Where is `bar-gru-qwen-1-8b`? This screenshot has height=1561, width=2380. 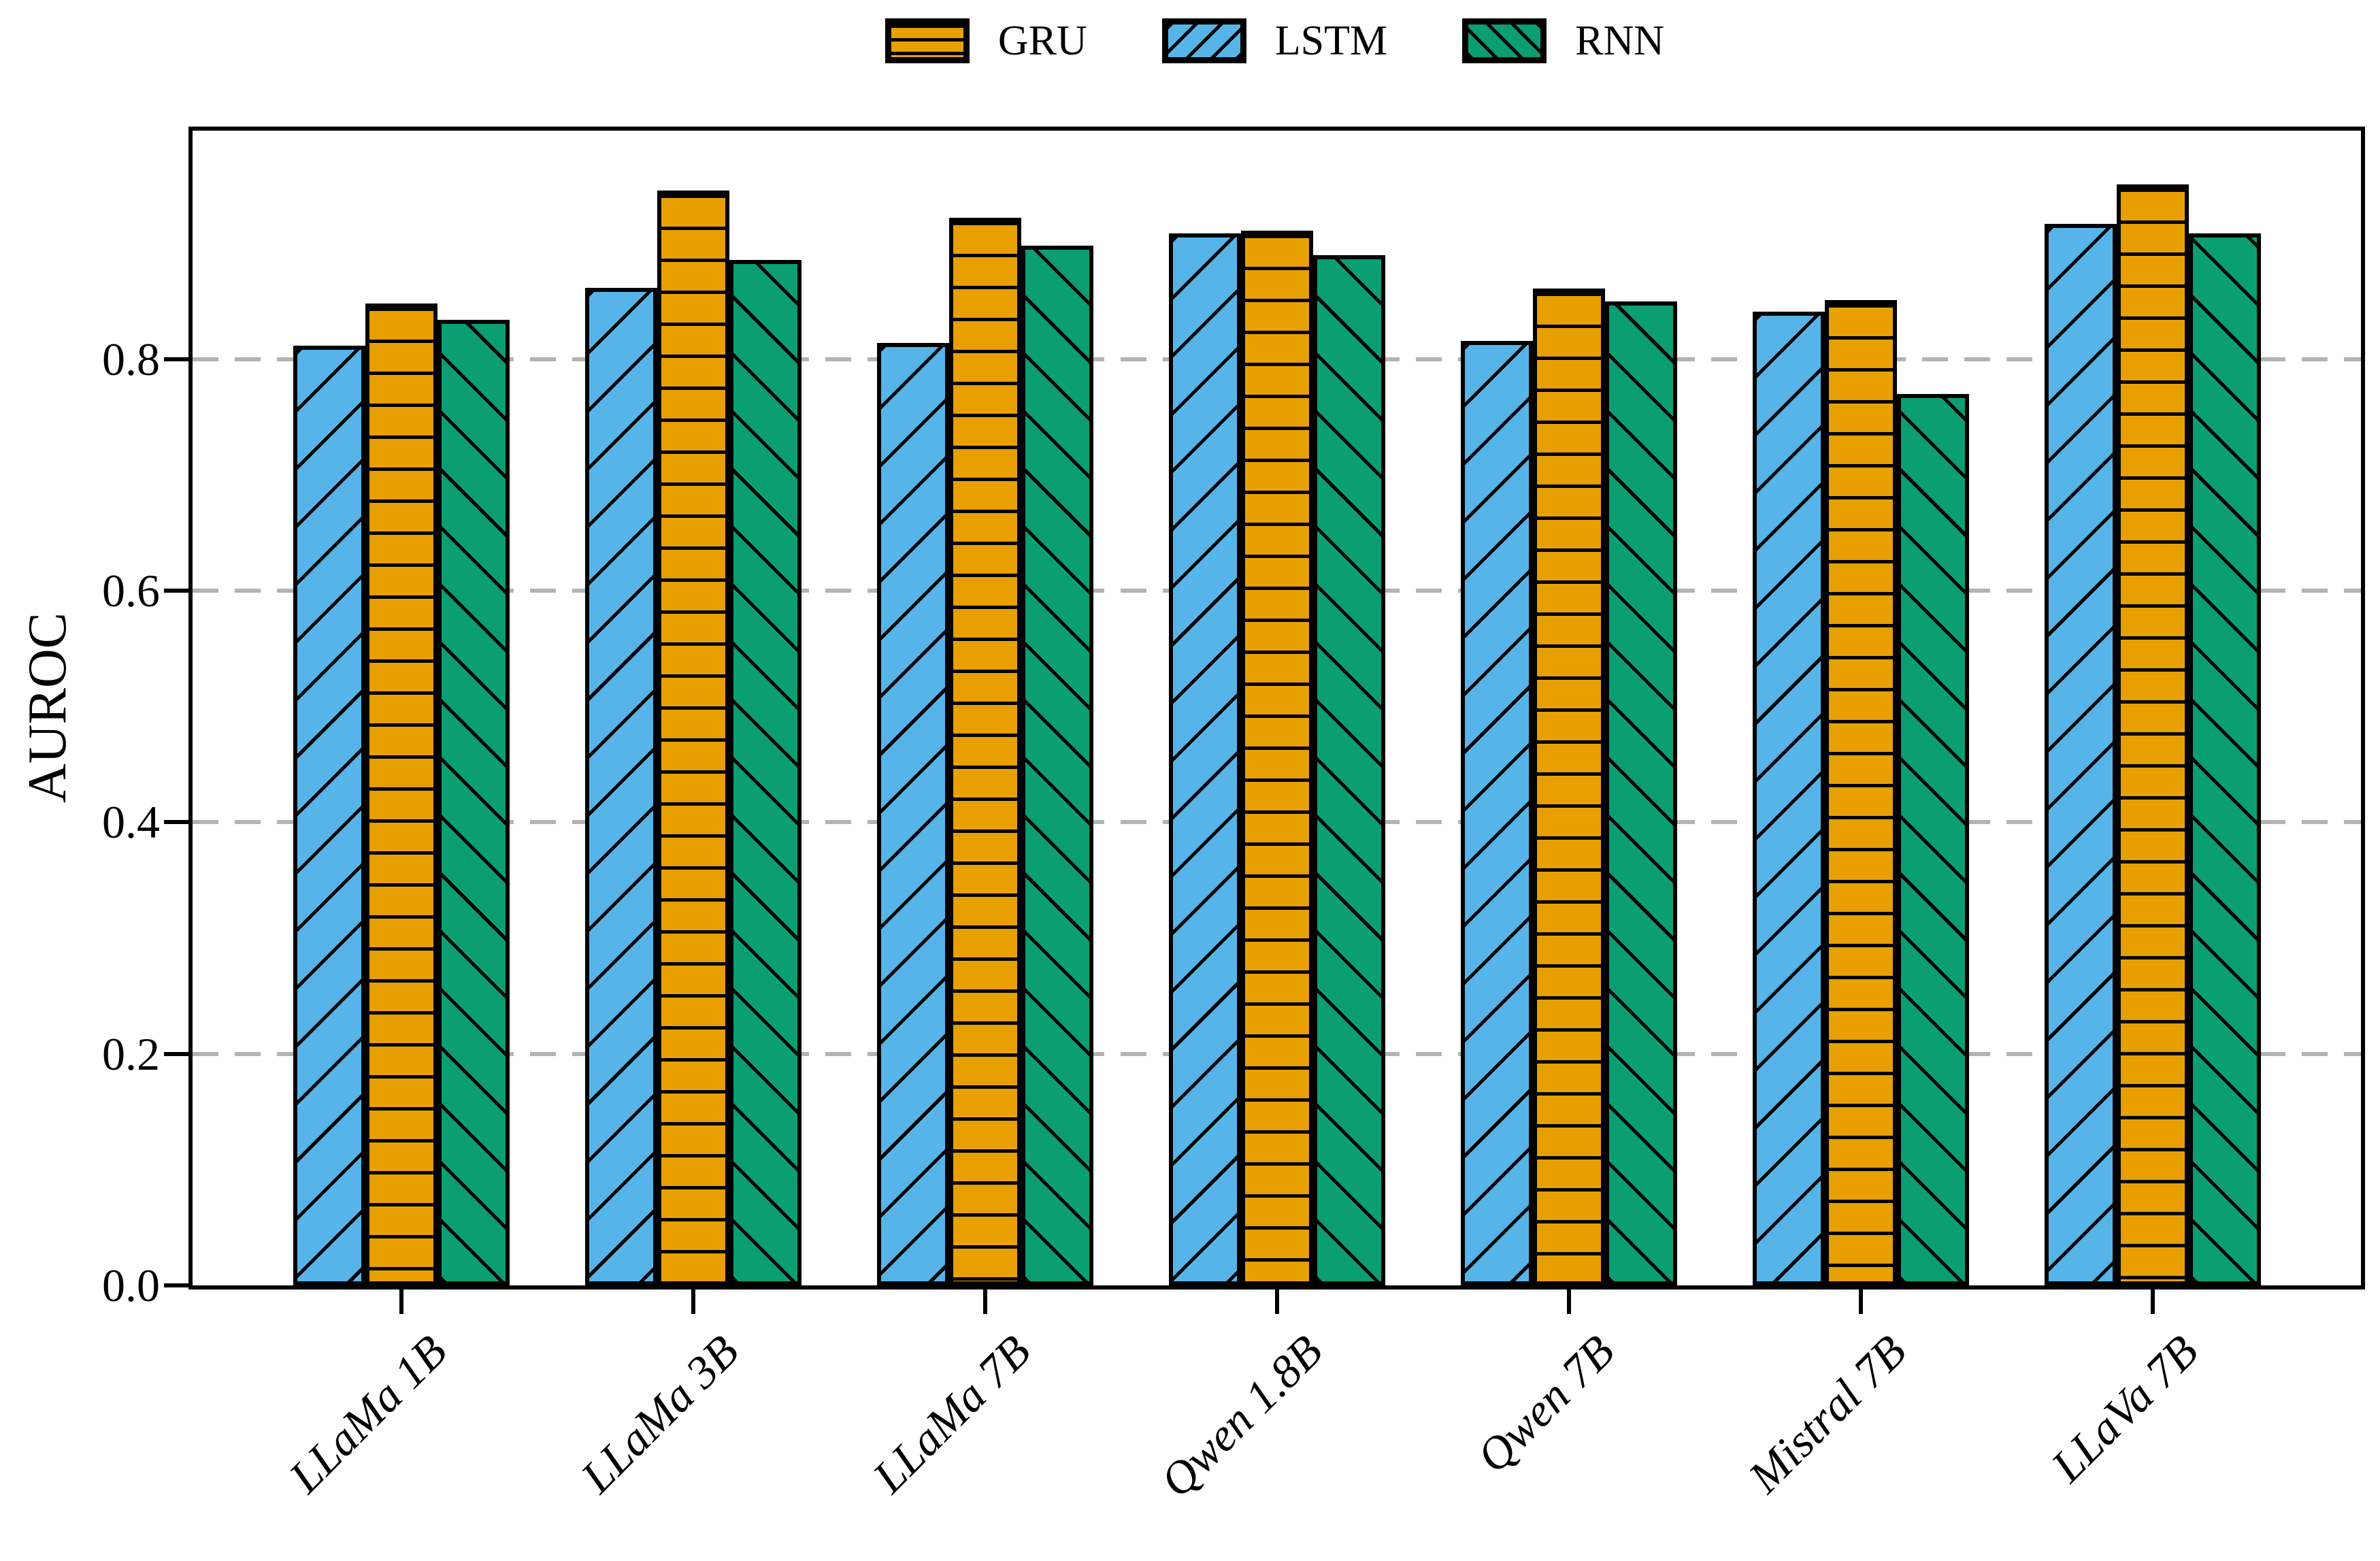
bar-gru-qwen-1-8b is located at coordinates (1277, 758).